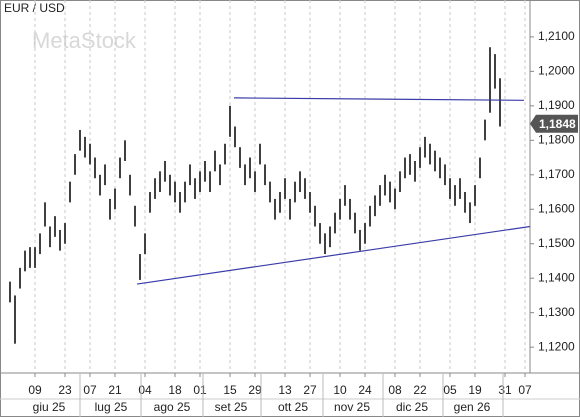 This screenshot has width=580, height=417. I want to click on y-tick-label: 1,2100, so click(556, 36).